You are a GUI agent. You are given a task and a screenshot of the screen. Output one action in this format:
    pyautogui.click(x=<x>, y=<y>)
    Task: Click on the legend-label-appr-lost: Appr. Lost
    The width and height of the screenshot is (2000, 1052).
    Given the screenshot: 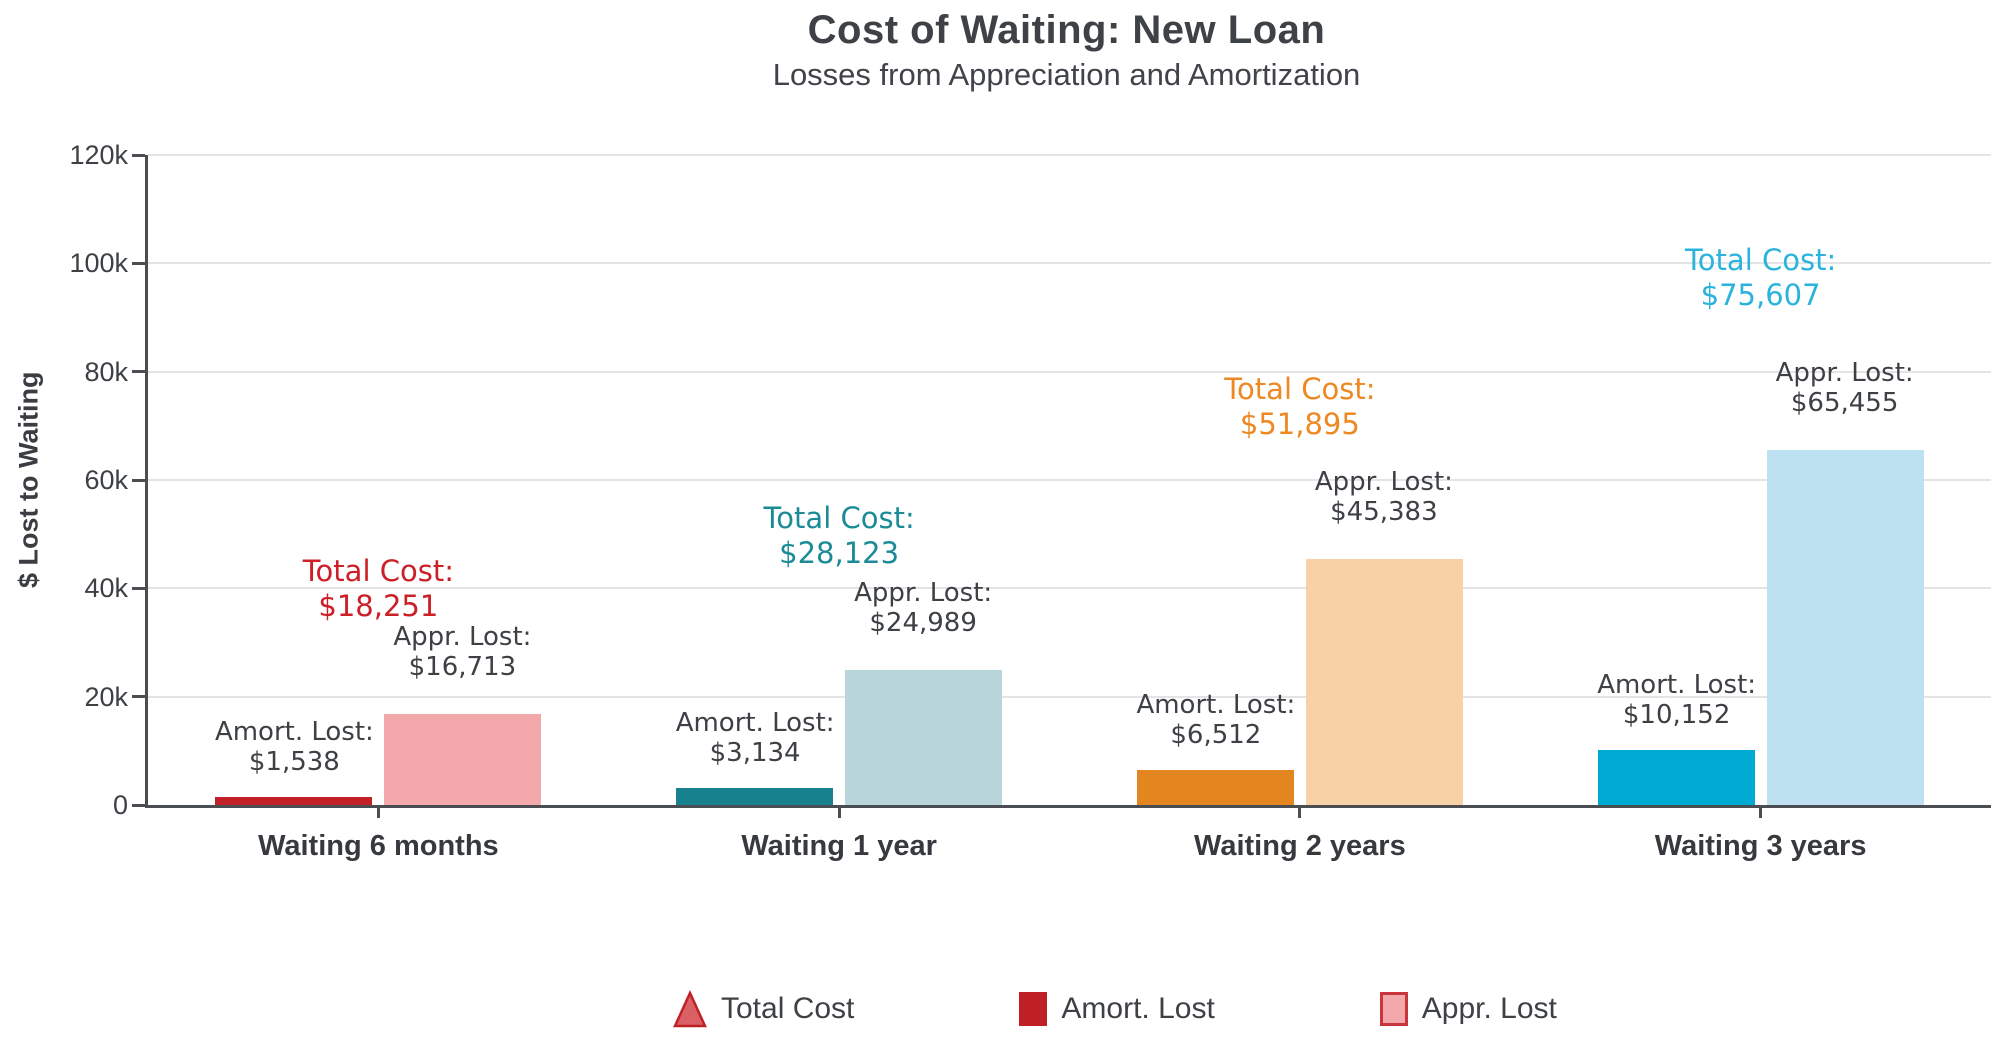 What is the action you would take?
    pyautogui.click(x=1489, y=1008)
    